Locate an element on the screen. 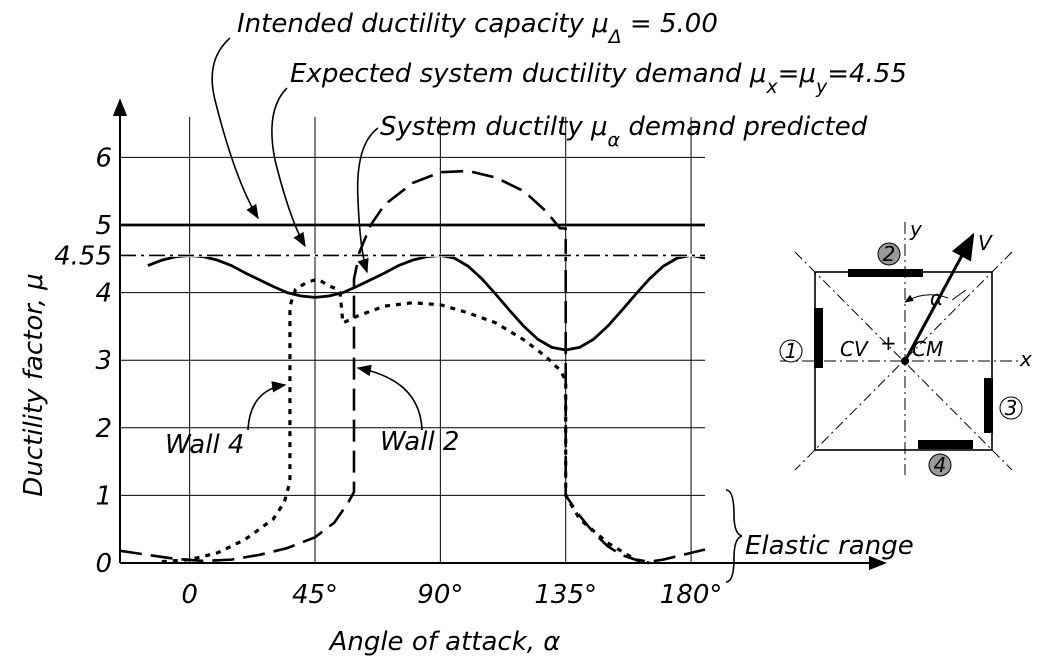 The width and height of the screenshot is (1051, 670). wall-number: 1 is located at coordinates (791, 351).